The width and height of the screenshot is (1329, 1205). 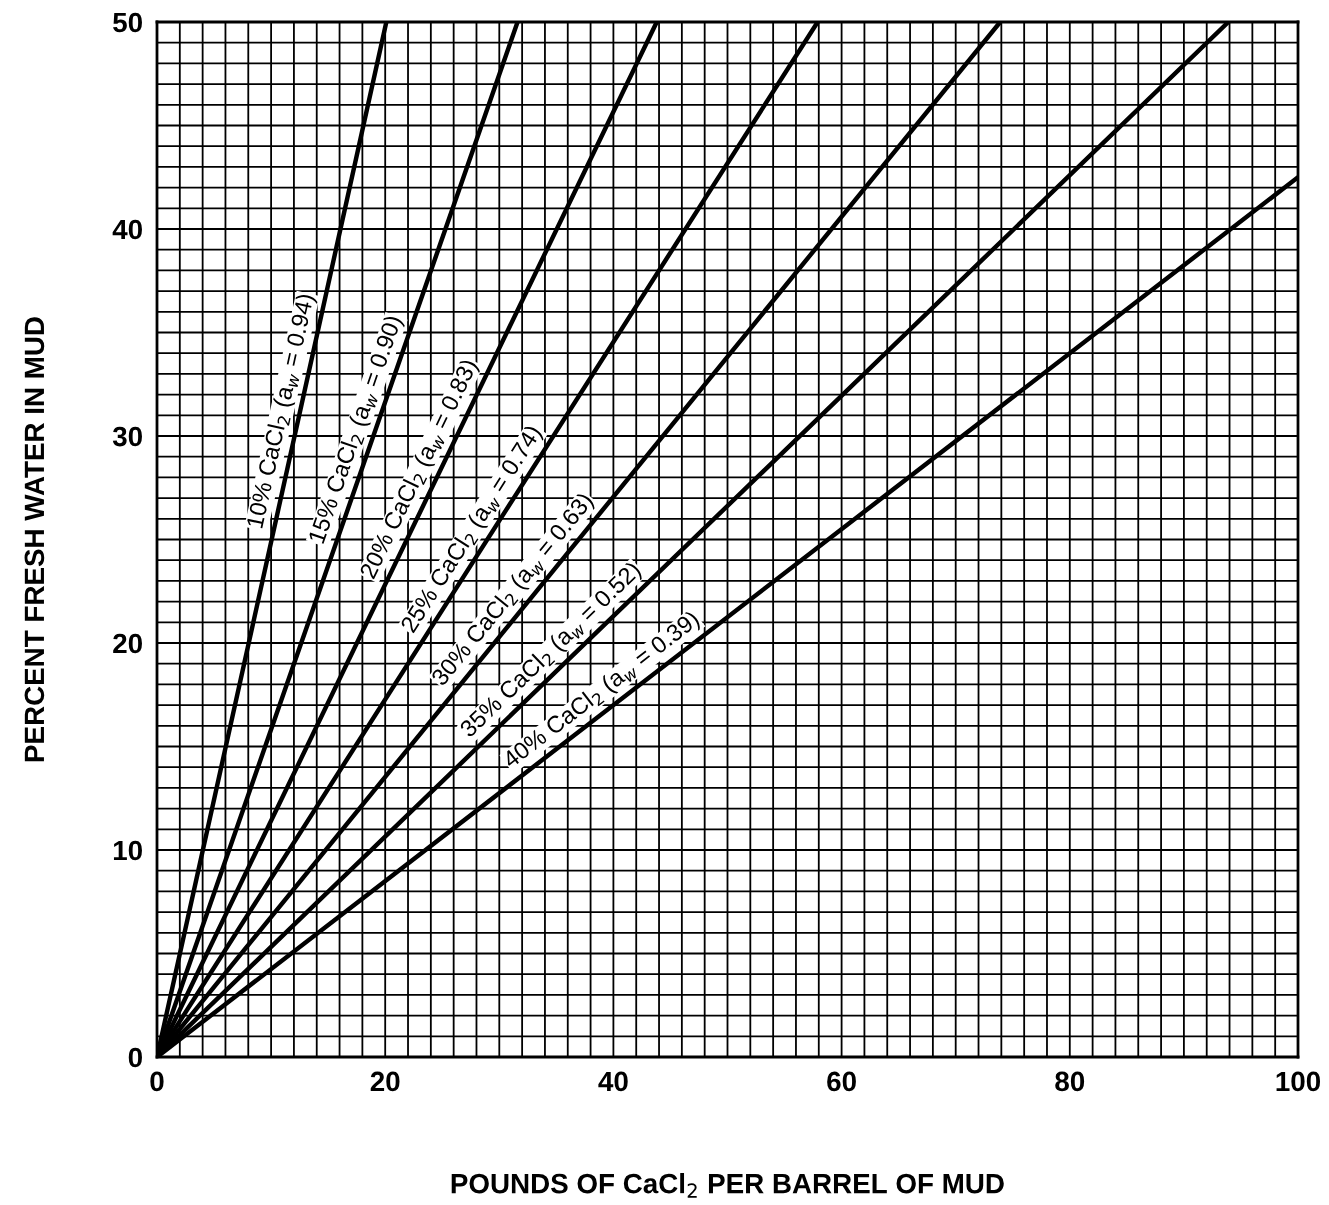 What do you see at coordinates (613, 1081) in the screenshot?
I see `x-tick-label: 40` at bounding box center [613, 1081].